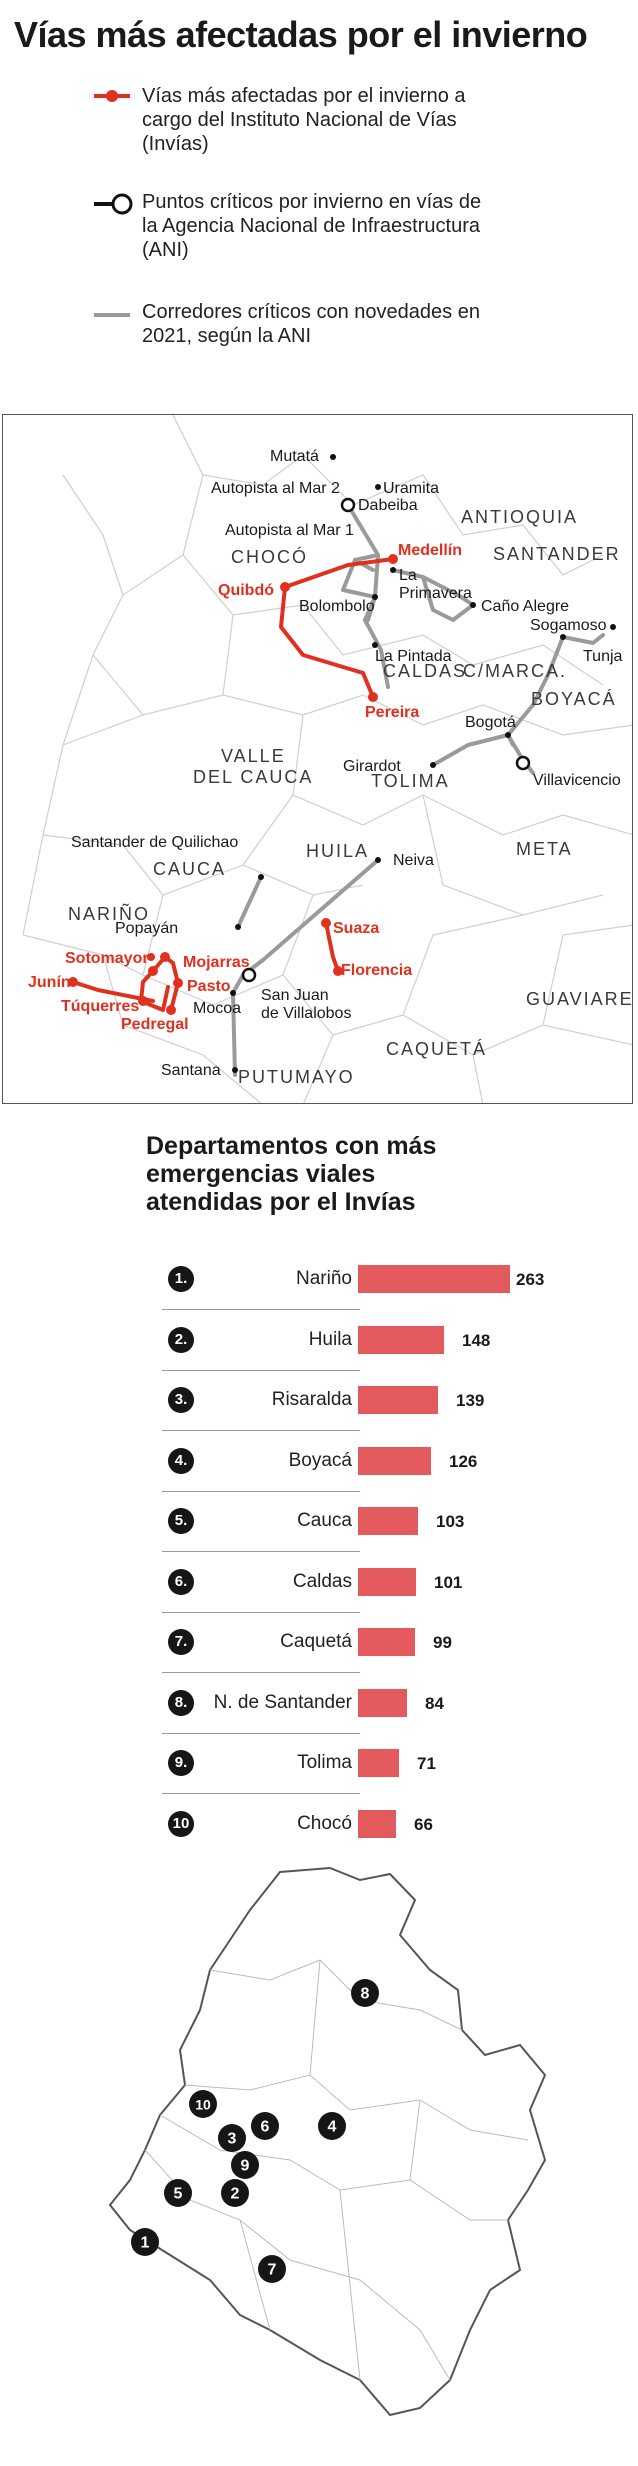 Image resolution: width=638 pixels, height=2466 pixels. I want to click on rank-row: 7. Caquetá 99, so click(382, 1643).